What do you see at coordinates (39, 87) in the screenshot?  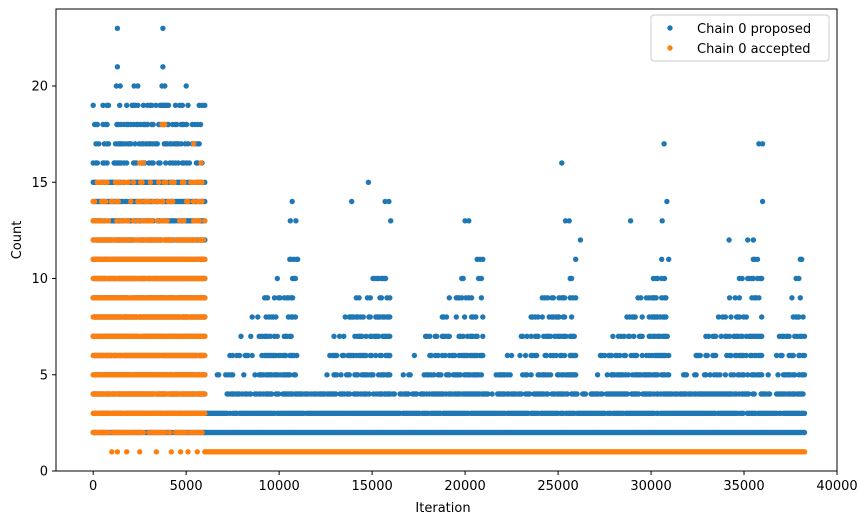 I see `y-tick-label: 20` at bounding box center [39, 87].